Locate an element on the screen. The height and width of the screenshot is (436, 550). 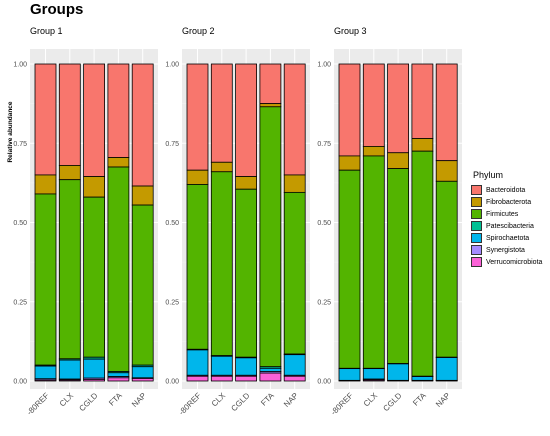
panel-label: Group 1 is located at coordinates (46, 31).